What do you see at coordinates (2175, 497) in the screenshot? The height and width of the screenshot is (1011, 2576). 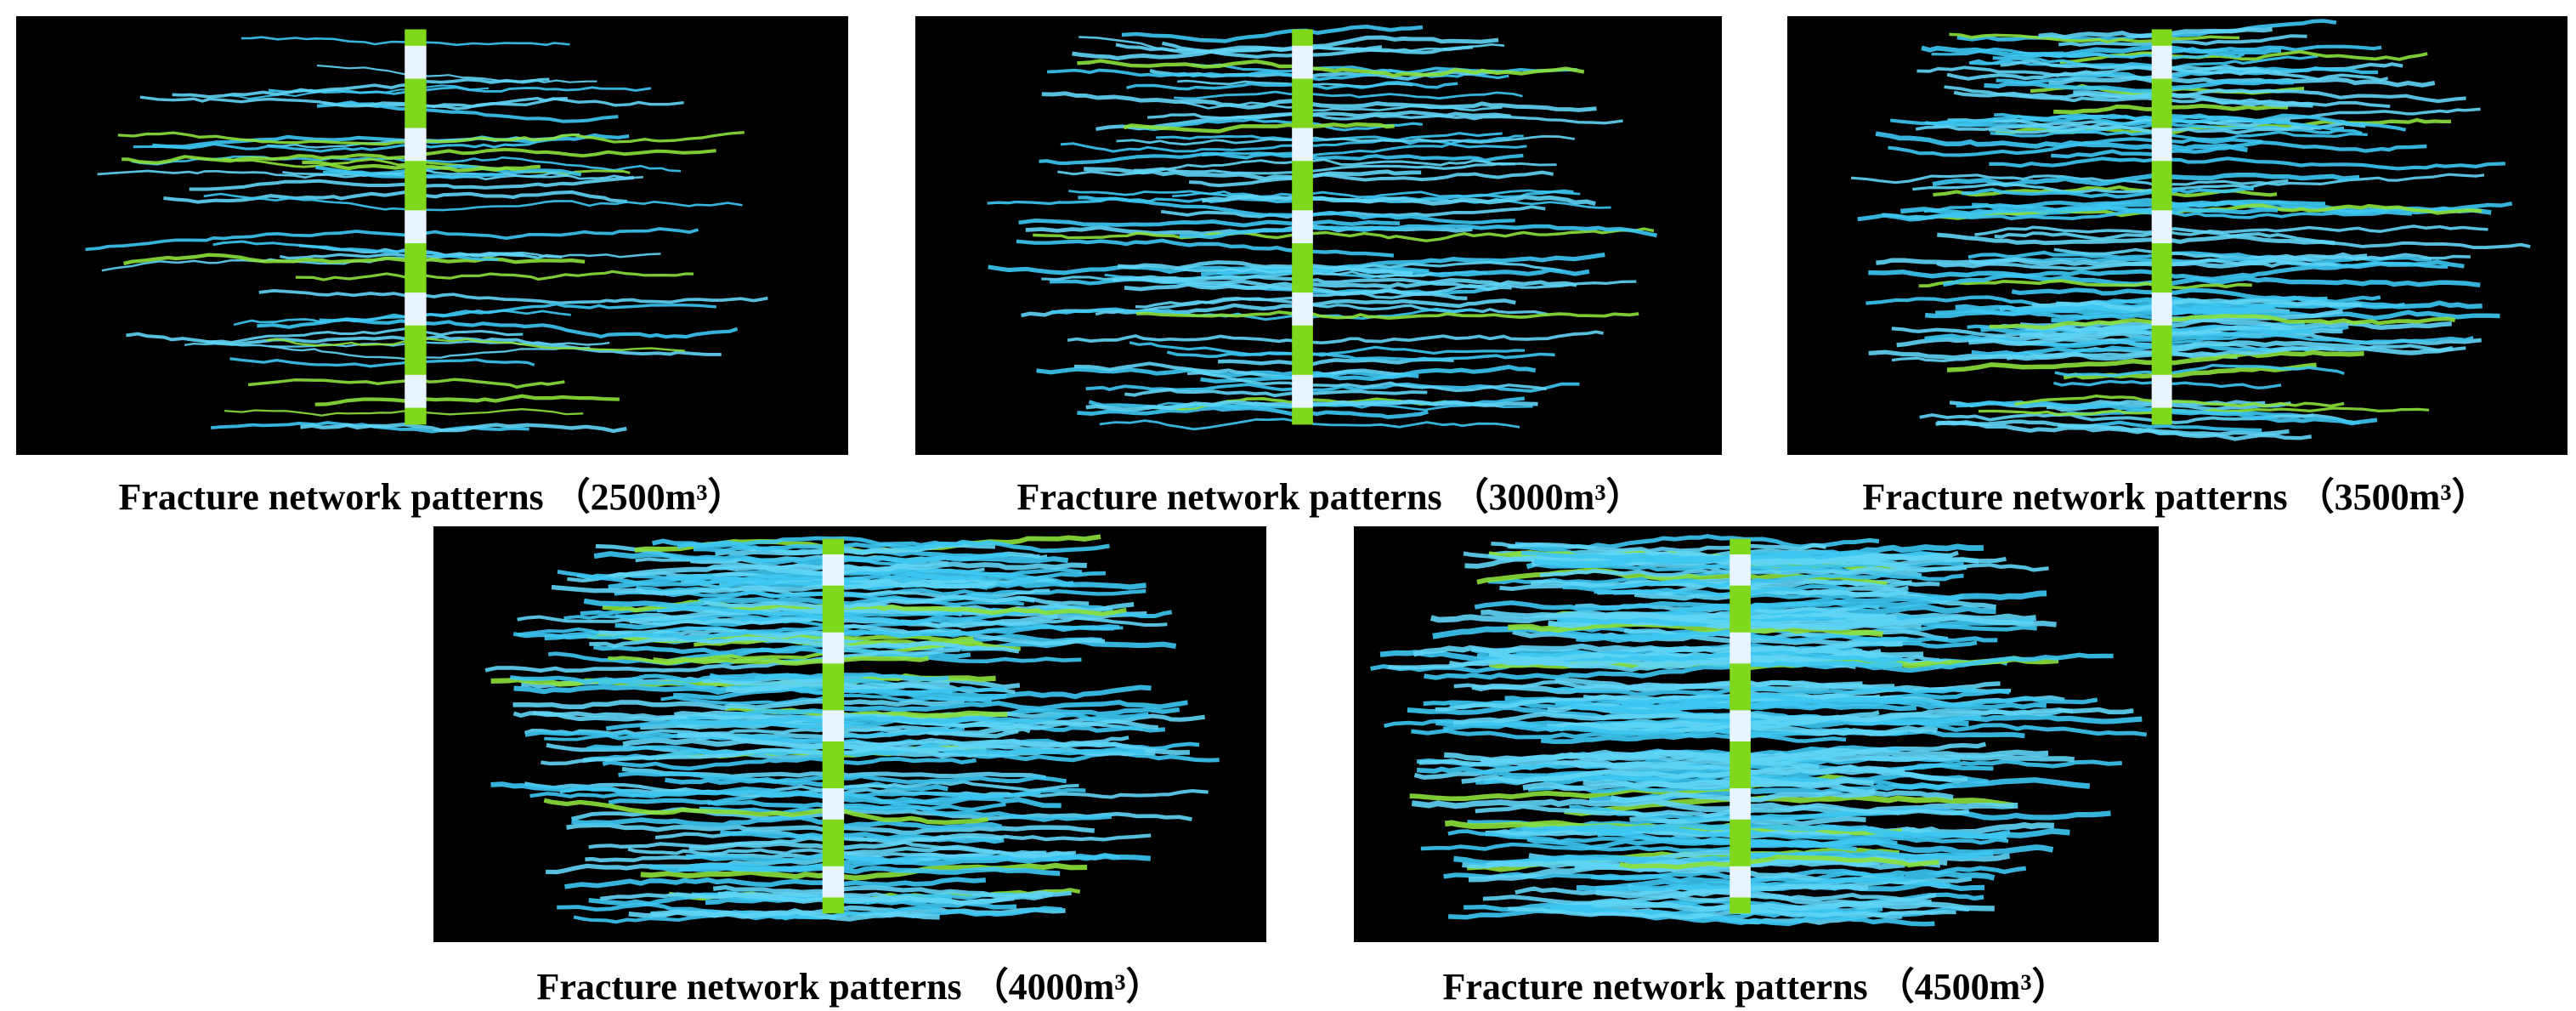 I see `caption: Fracture network patterns （3500m³）` at bounding box center [2175, 497].